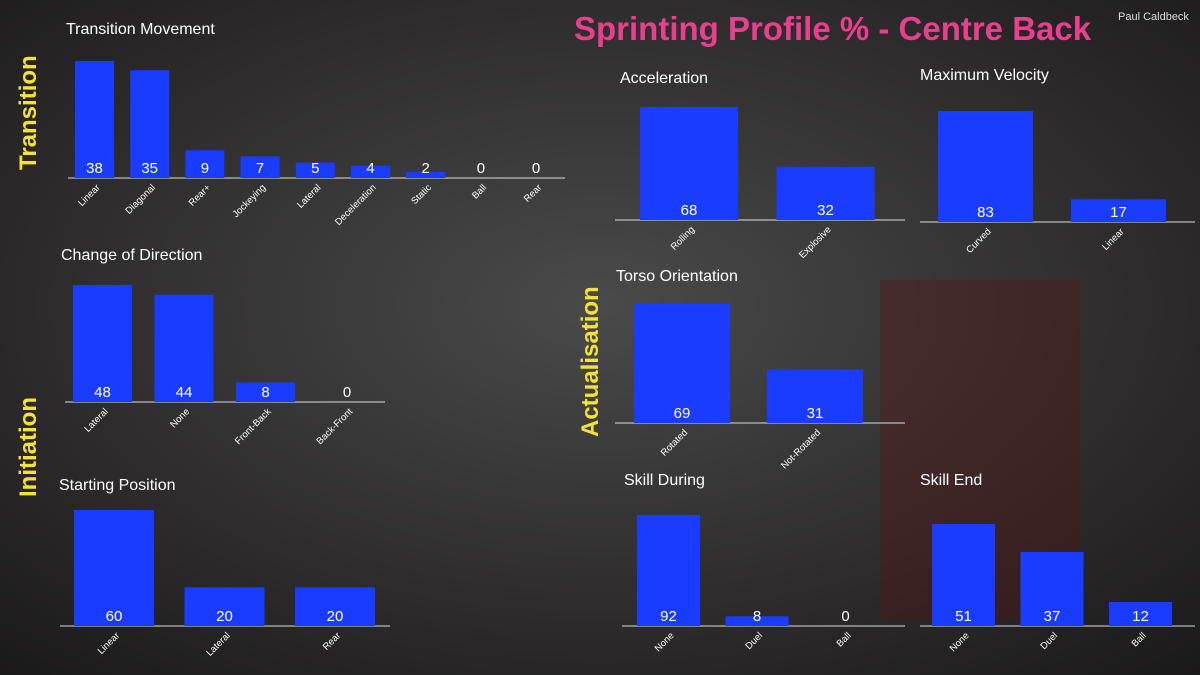 The image size is (1200, 675). Describe the element at coordinates (985, 212) in the screenshot. I see `value-label: 83` at that location.